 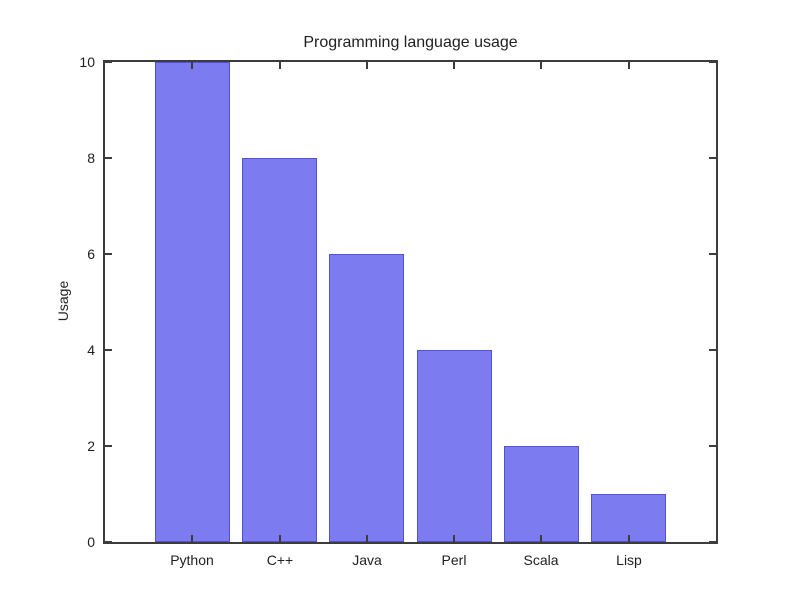 I want to click on y-tick-label: 0, so click(x=91, y=542).